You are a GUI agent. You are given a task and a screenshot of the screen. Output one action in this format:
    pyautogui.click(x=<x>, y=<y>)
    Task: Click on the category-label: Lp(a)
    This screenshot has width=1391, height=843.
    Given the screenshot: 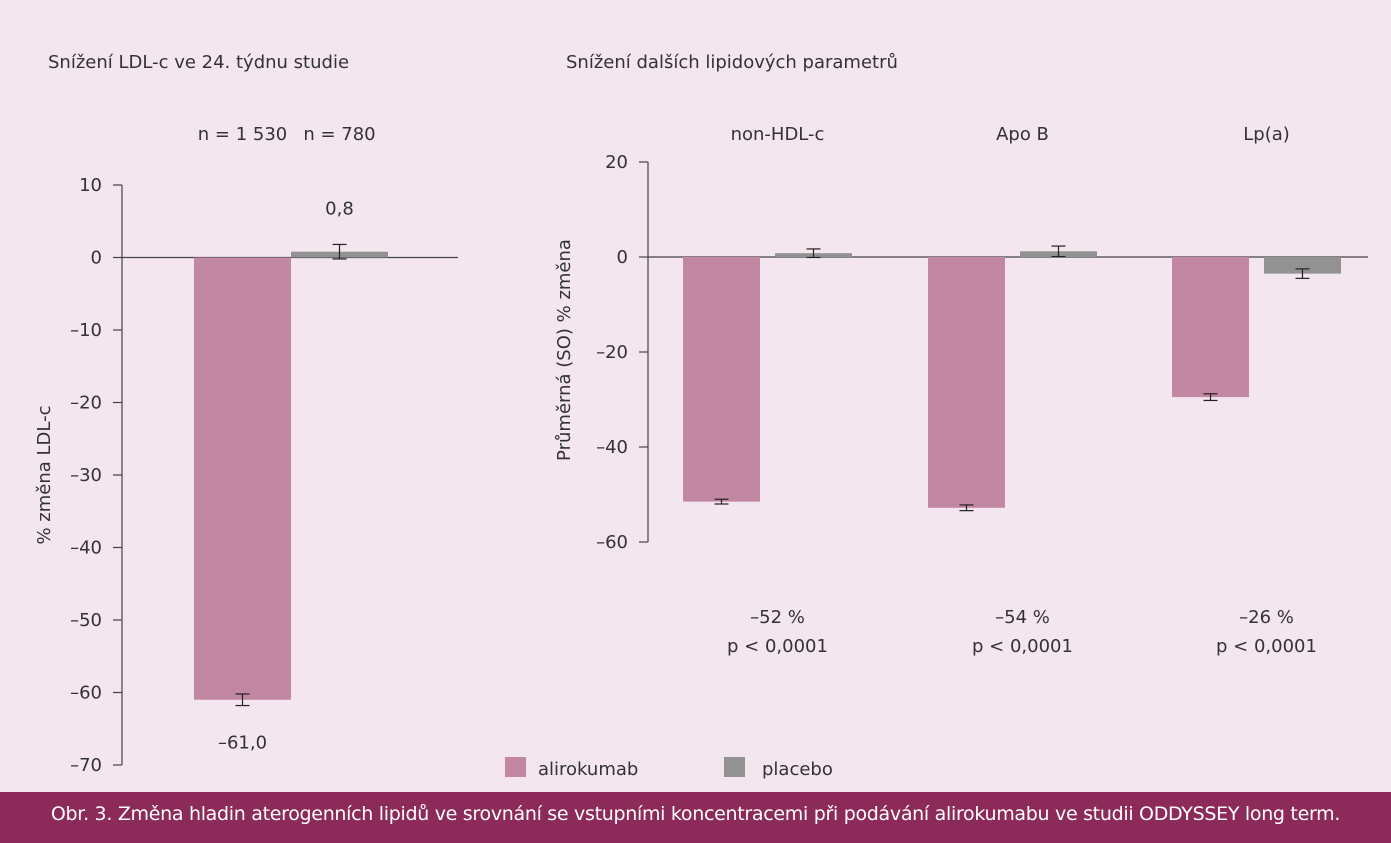 What is the action you would take?
    pyautogui.click(x=1266, y=134)
    